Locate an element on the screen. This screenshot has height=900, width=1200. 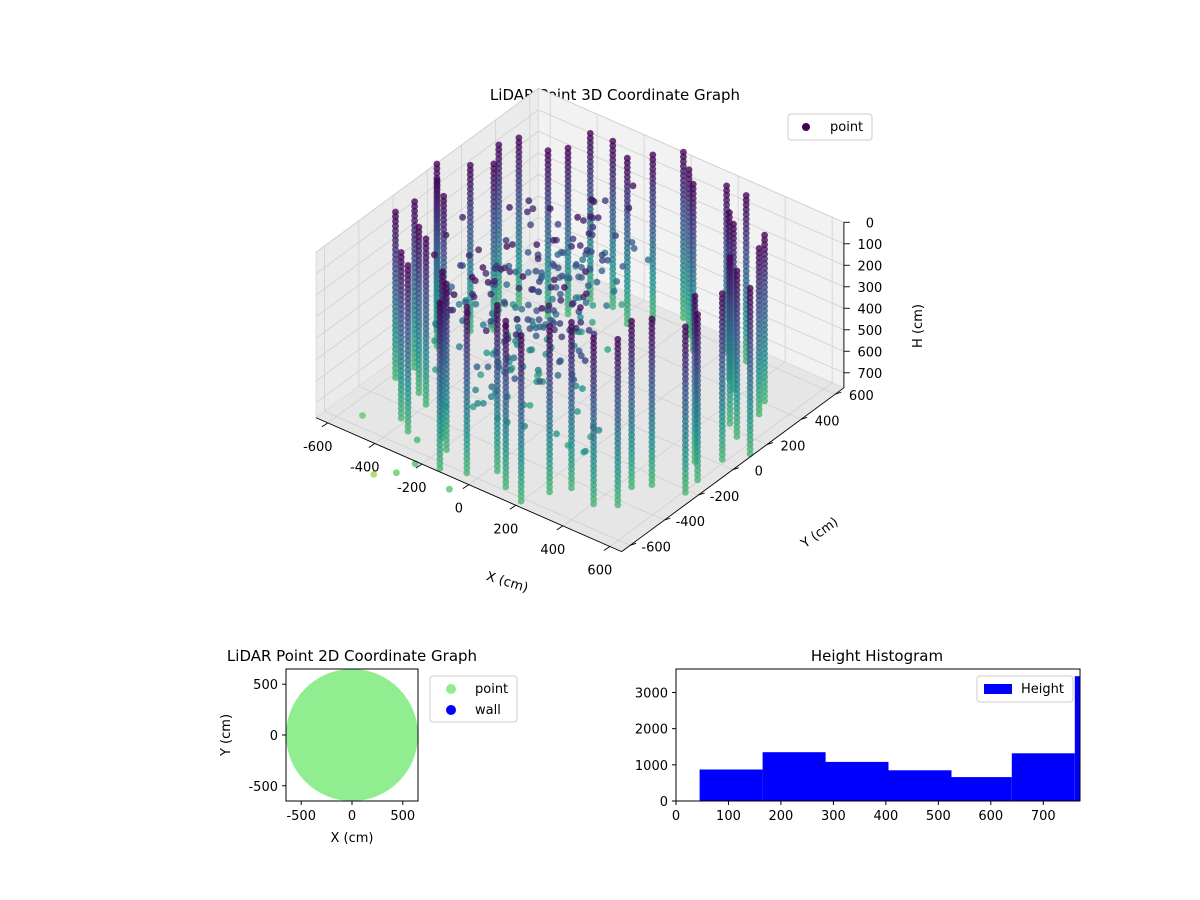
grid-line-y-floor is located at coordinates (614, 377).